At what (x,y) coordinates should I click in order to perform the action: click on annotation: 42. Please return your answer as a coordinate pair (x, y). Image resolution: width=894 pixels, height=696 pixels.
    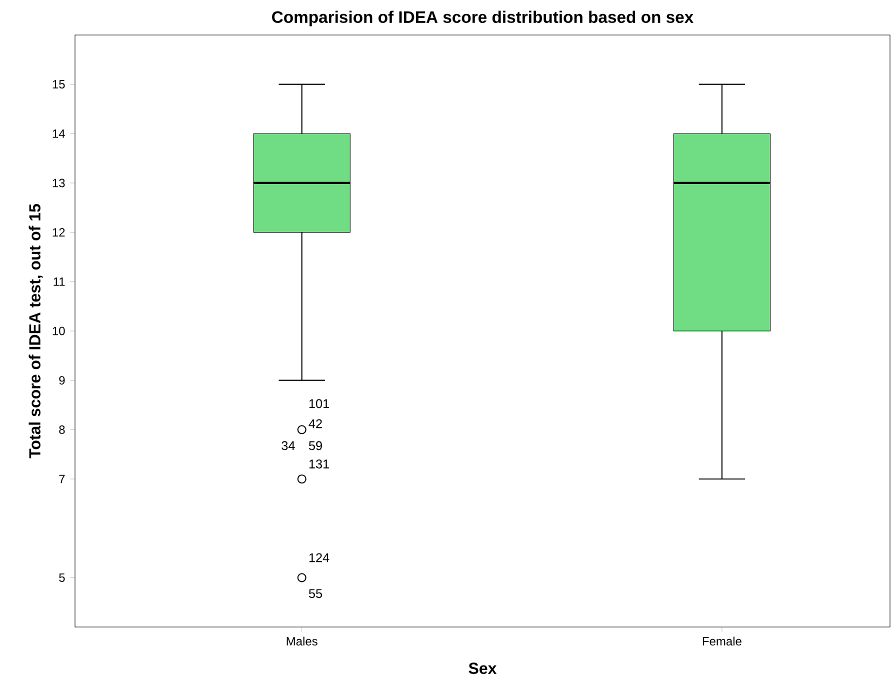
    Looking at the image, I should click on (315, 423).